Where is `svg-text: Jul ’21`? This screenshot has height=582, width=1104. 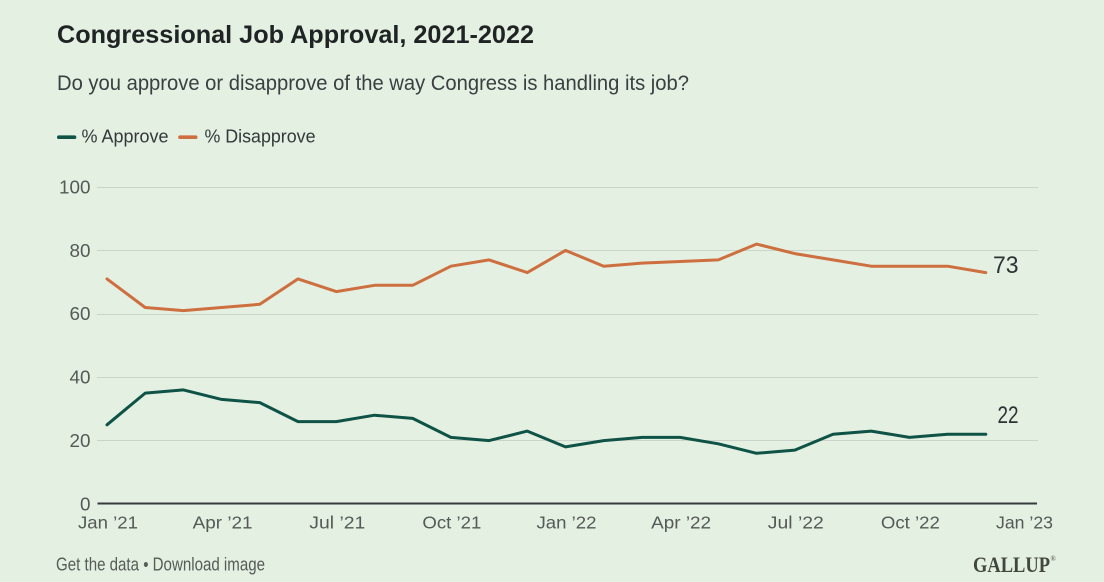
svg-text: Jul ’21 is located at coordinates (337, 523).